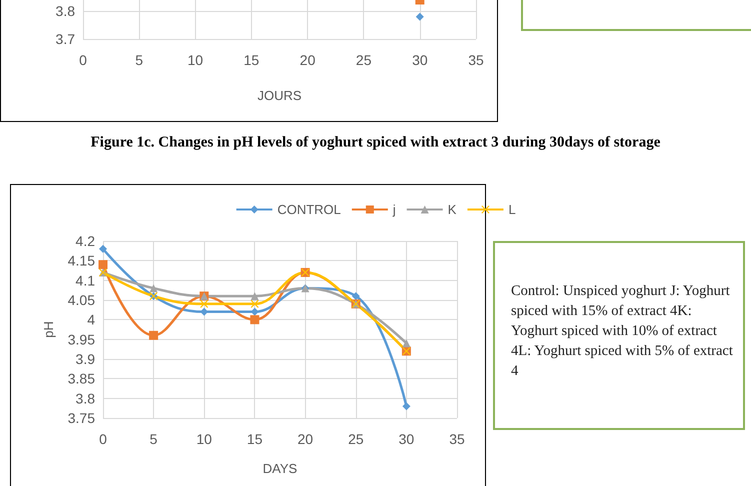 This screenshot has height=486, width=751. What do you see at coordinates (82, 418) in the screenshot?
I see `y-tick-label: 3.75` at bounding box center [82, 418].